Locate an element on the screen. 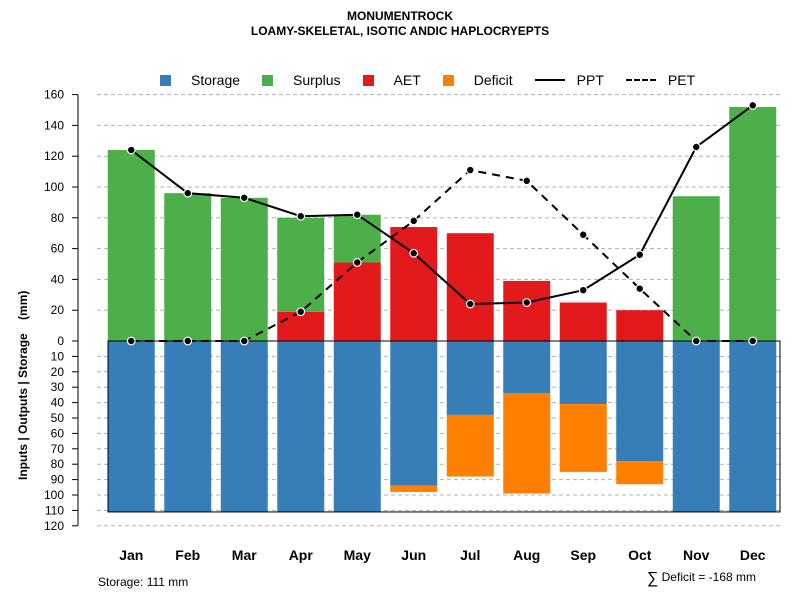 The width and height of the screenshot is (800, 600). y-tick-label-lower: 10 is located at coordinates (58, 356).